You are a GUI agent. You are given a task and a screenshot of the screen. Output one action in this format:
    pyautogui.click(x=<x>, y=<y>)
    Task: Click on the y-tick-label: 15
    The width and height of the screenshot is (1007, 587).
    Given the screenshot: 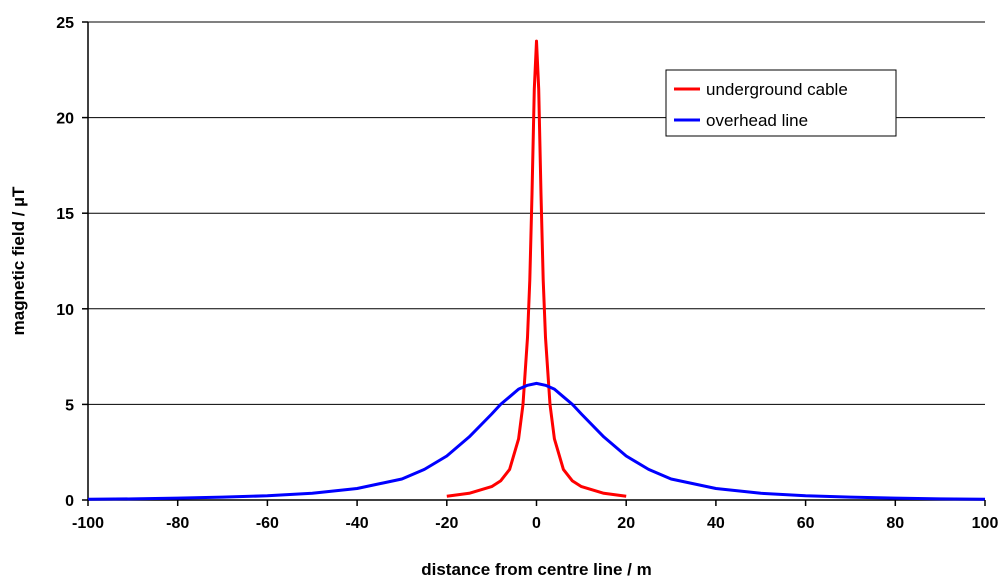 What is the action you would take?
    pyautogui.click(x=65, y=214)
    